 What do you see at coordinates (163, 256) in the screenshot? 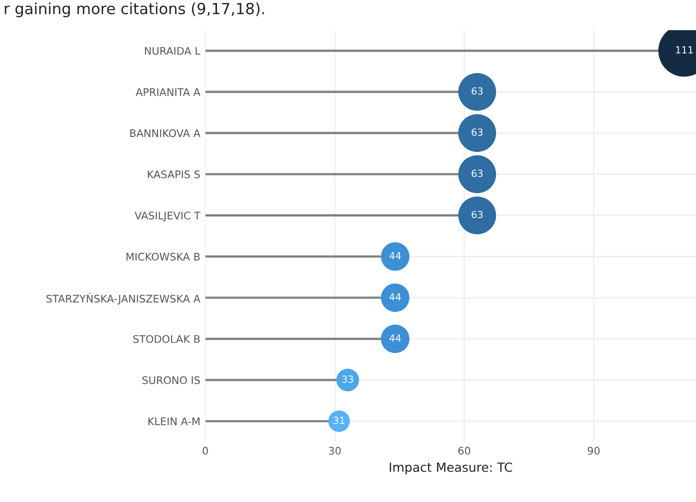
I see `y-tick-label: MICKOWSKA B` at bounding box center [163, 256].